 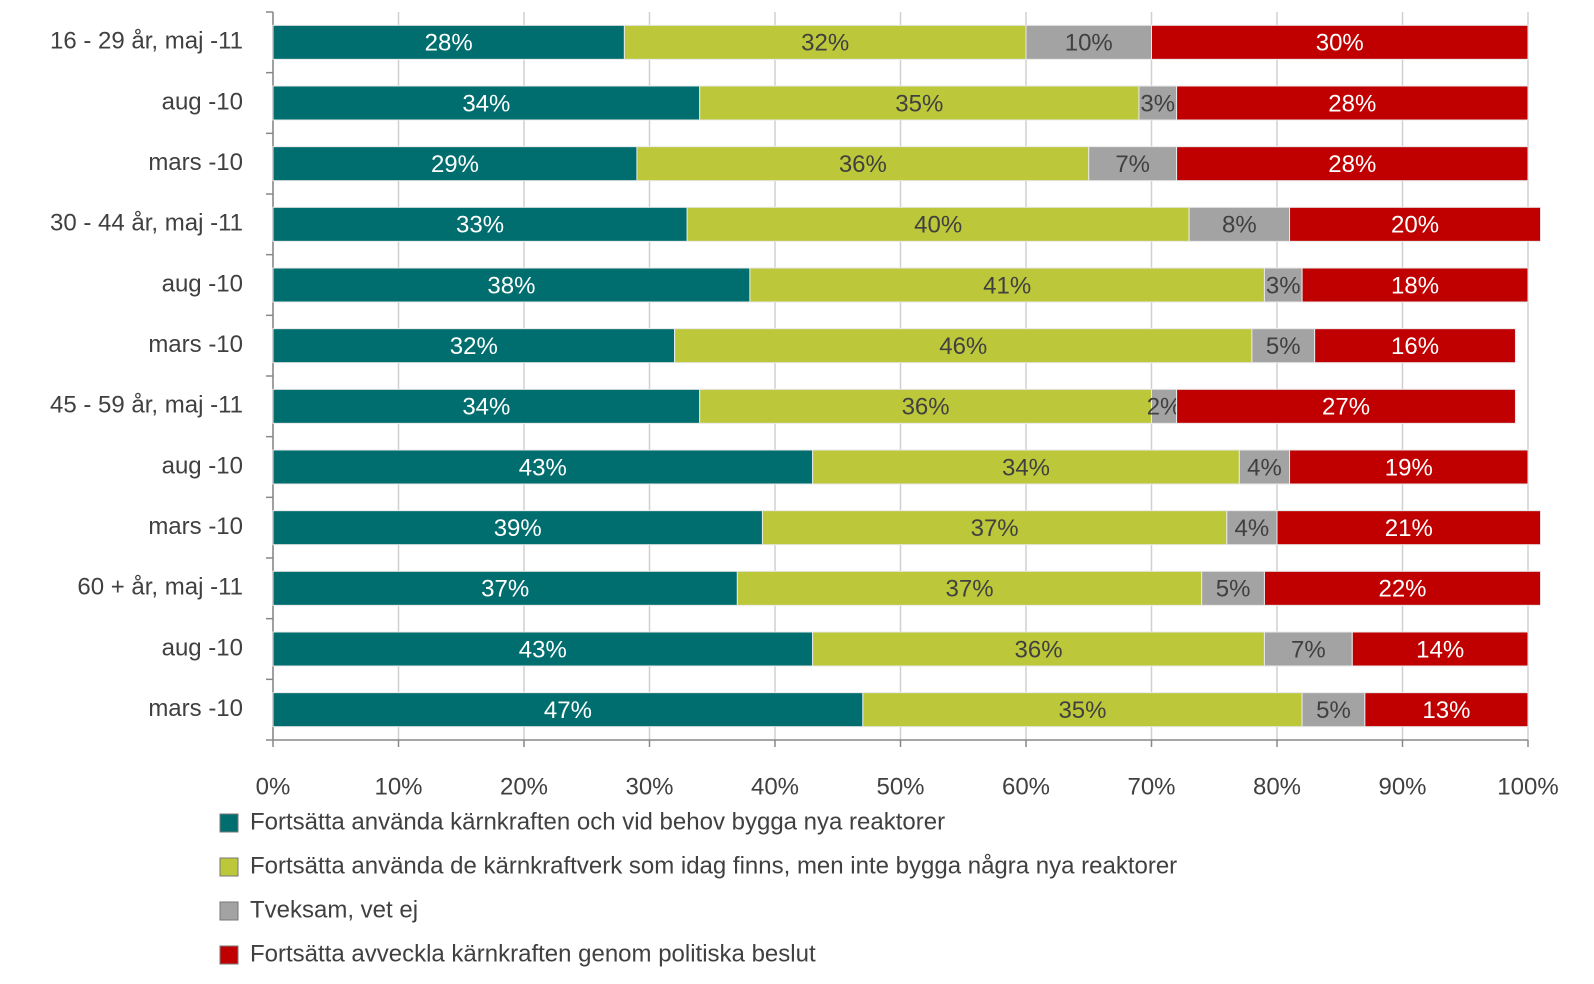 What do you see at coordinates (1527, 786) in the screenshot?
I see `x-tick-label: 100%` at bounding box center [1527, 786].